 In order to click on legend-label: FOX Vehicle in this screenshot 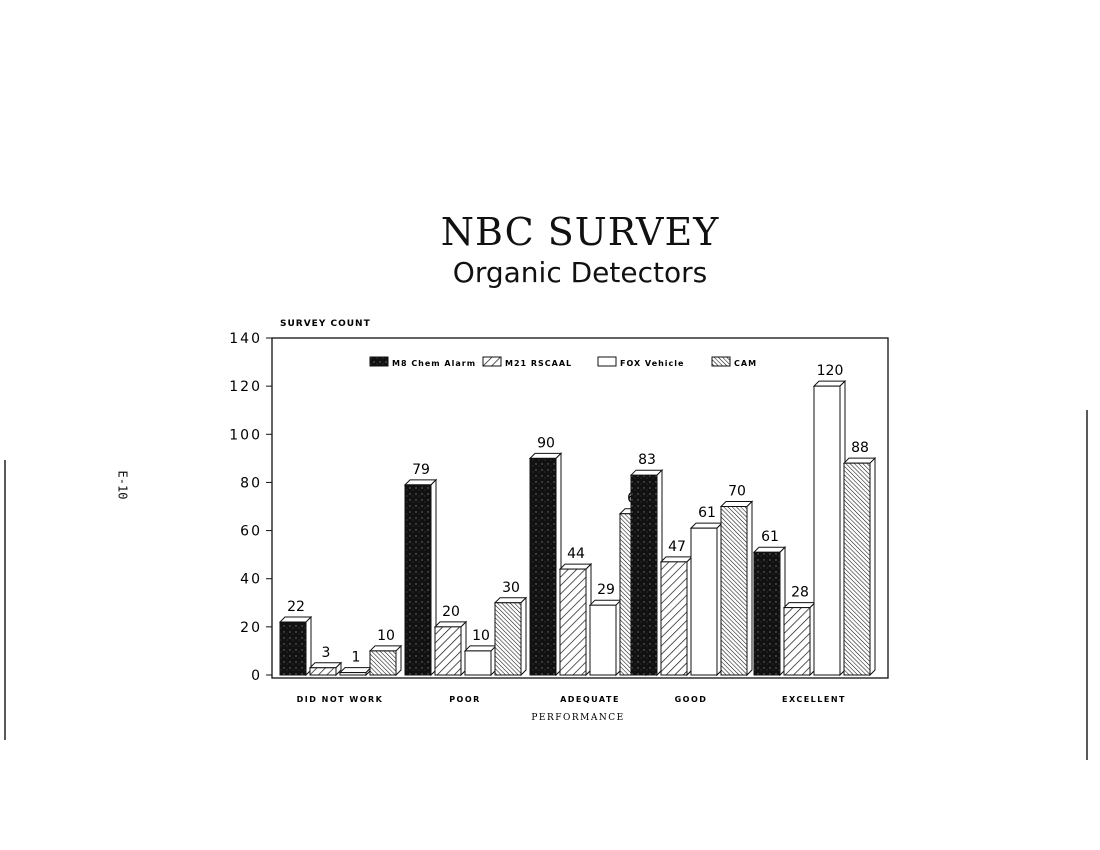, I will do `click(652, 363)`.